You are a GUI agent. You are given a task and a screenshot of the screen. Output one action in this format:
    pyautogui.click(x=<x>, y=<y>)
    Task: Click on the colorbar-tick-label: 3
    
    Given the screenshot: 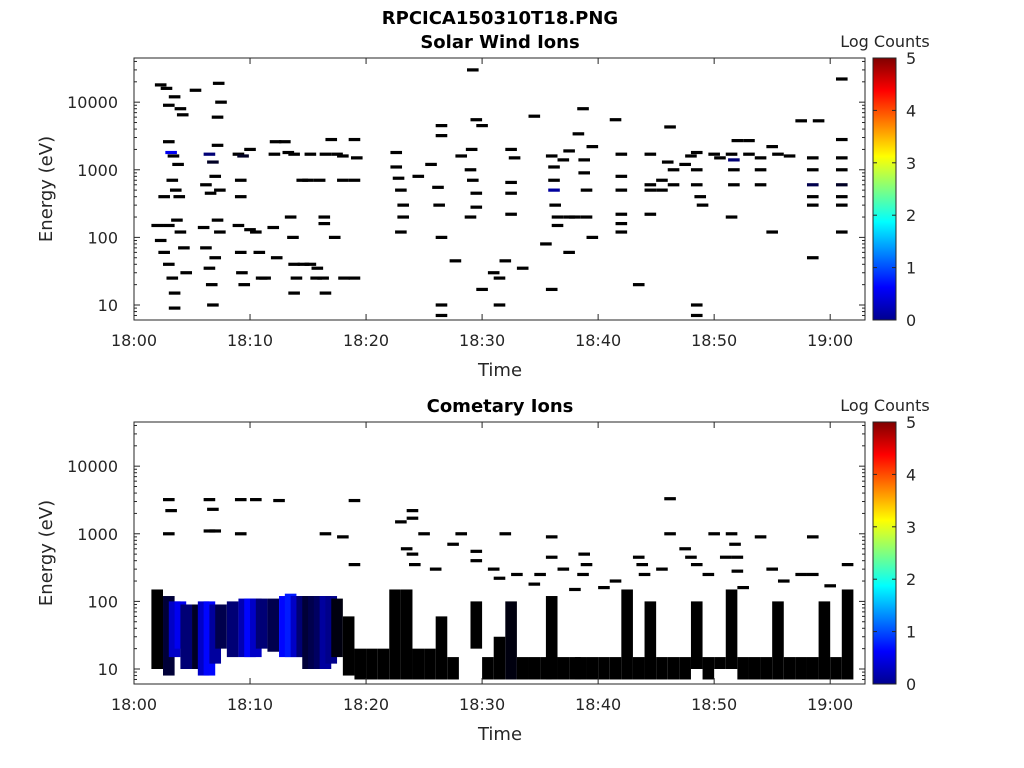 What is the action you would take?
    pyautogui.click(x=911, y=163)
    